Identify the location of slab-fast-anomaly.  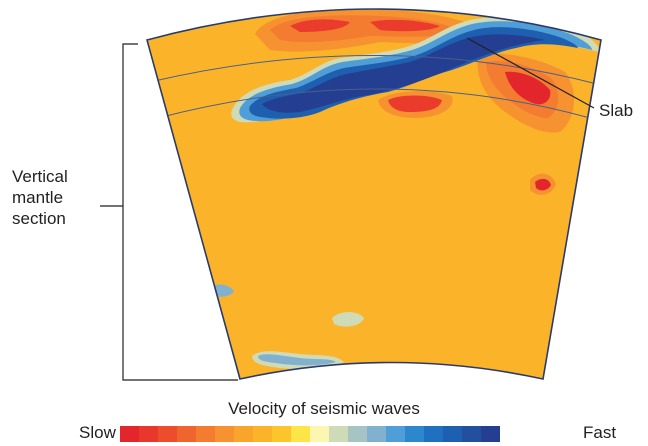
(416, 70).